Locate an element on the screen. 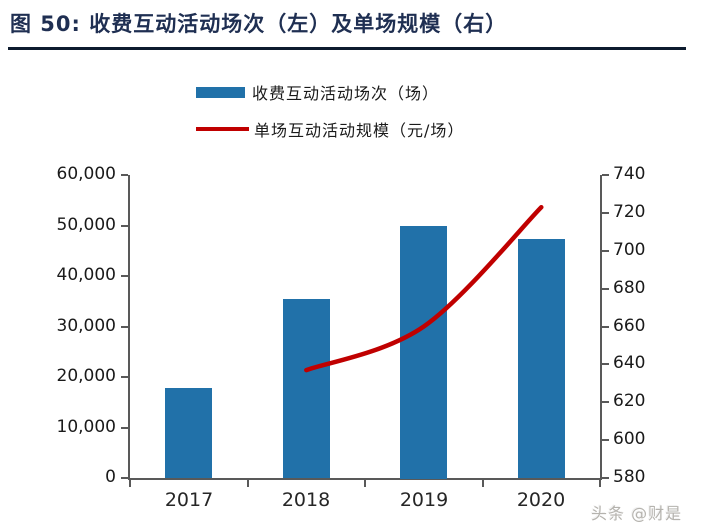  right-axis-label: 580 is located at coordinates (629, 477).